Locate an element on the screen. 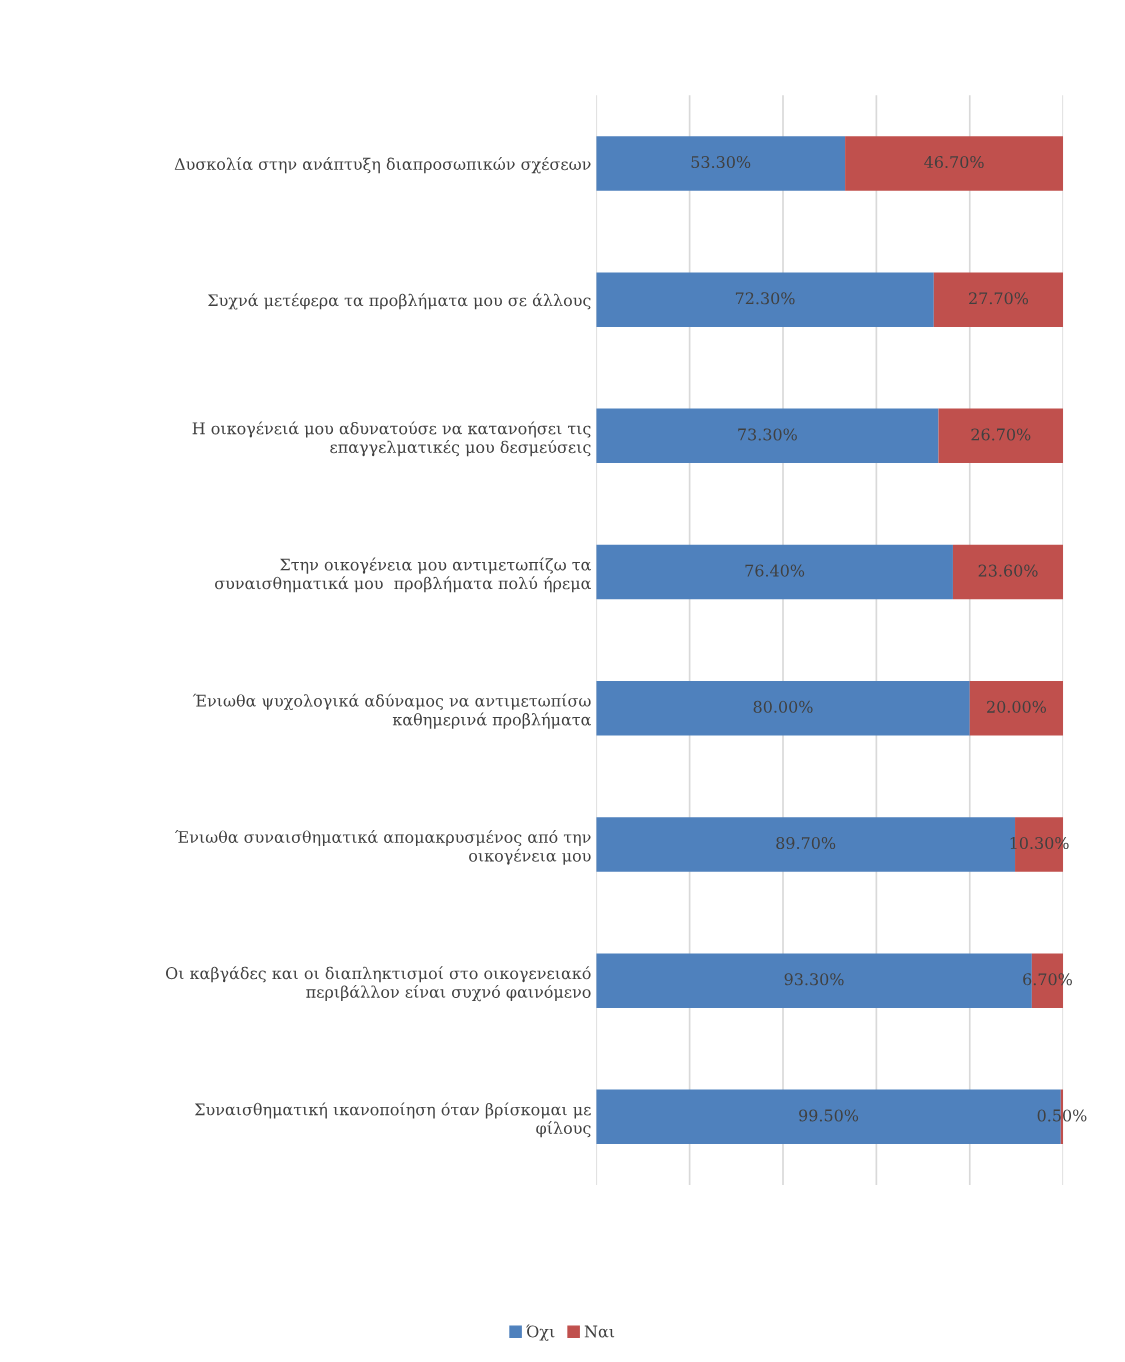 The image size is (1125, 1362). data-label: 72.30% is located at coordinates (765, 298).